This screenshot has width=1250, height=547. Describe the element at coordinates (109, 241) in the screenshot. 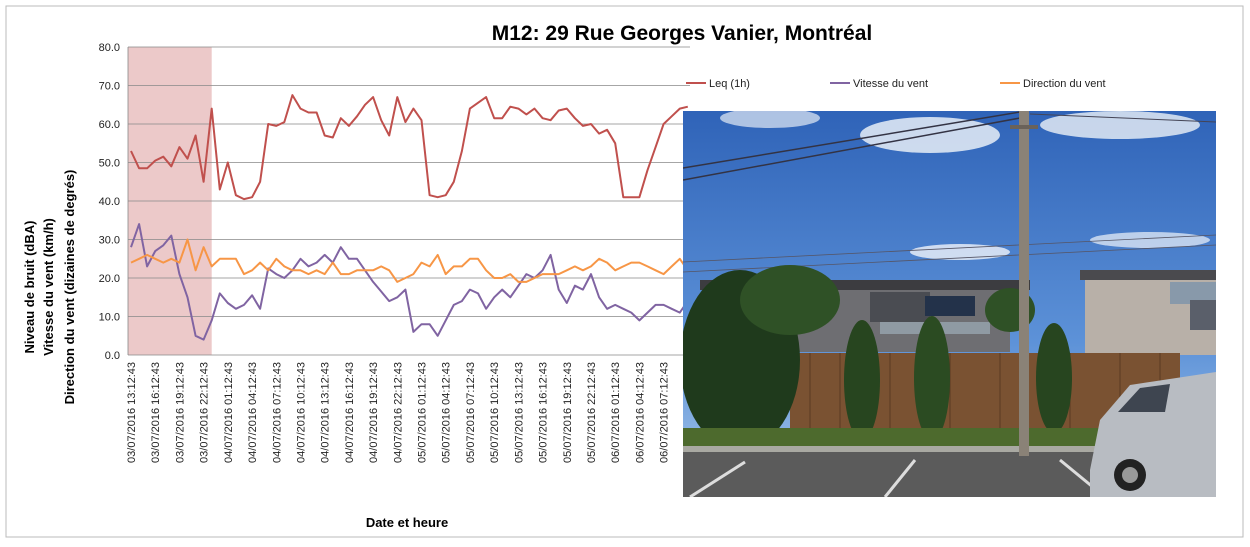

I see `y-tick-label: 30.0` at that location.